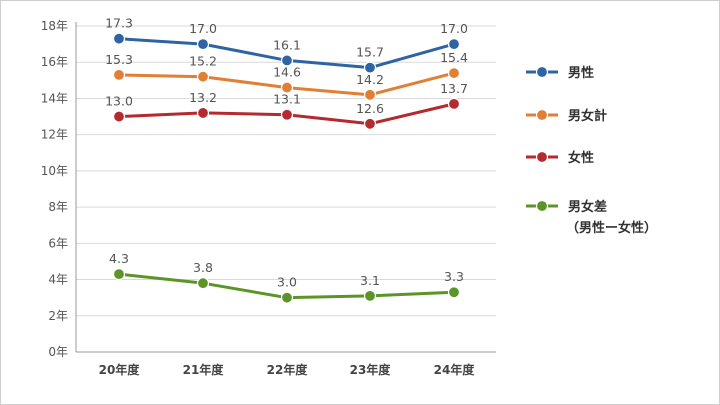 This screenshot has height=405, width=720. Describe the element at coordinates (370, 108) in the screenshot. I see `data-label: 12.6` at that location.